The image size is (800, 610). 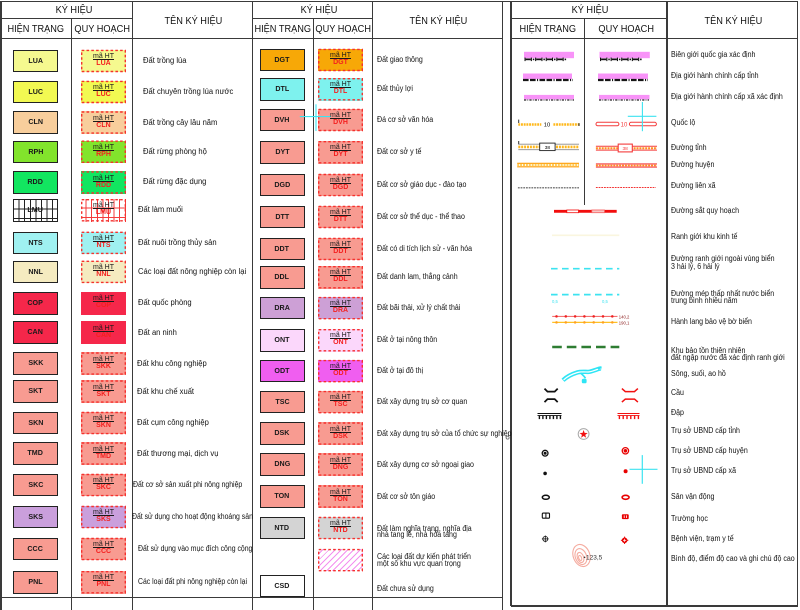 What do you see at coordinates (624, 322) in the screenshot?
I see `svg-text: 190,1` at bounding box center [624, 322].